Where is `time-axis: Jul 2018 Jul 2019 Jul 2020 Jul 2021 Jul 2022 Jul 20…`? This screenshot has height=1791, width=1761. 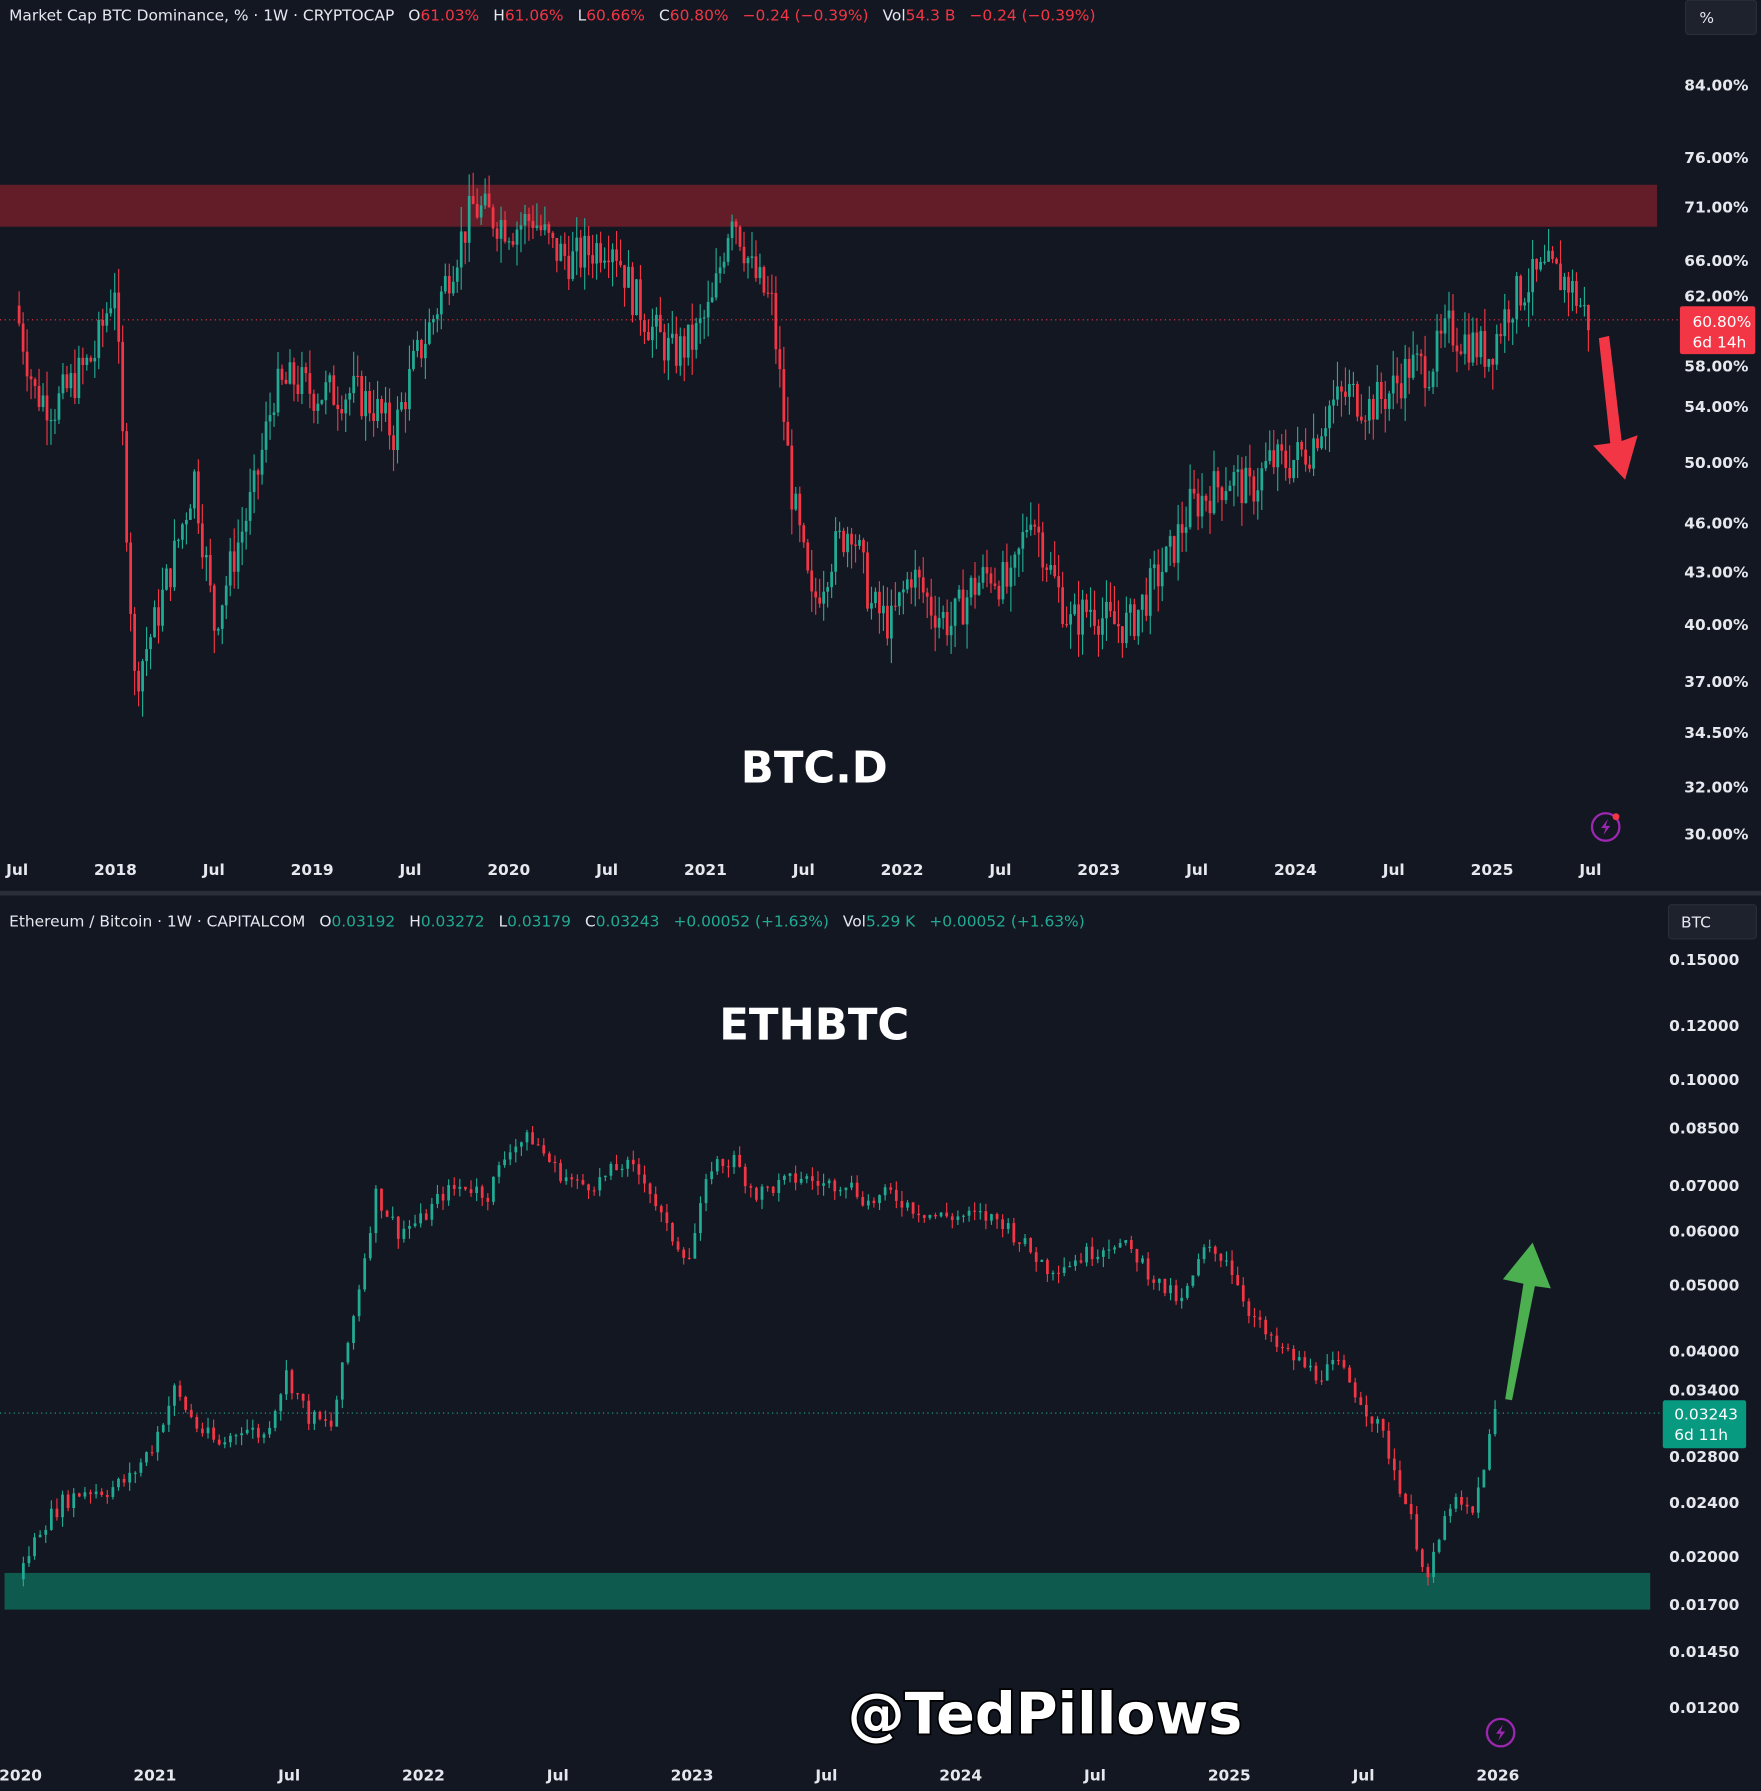 time-axis: Jul 2018 Jul 2019 Jul 2020 Jul 2021 Jul 2022 Jul 20… is located at coordinates (803, 870).